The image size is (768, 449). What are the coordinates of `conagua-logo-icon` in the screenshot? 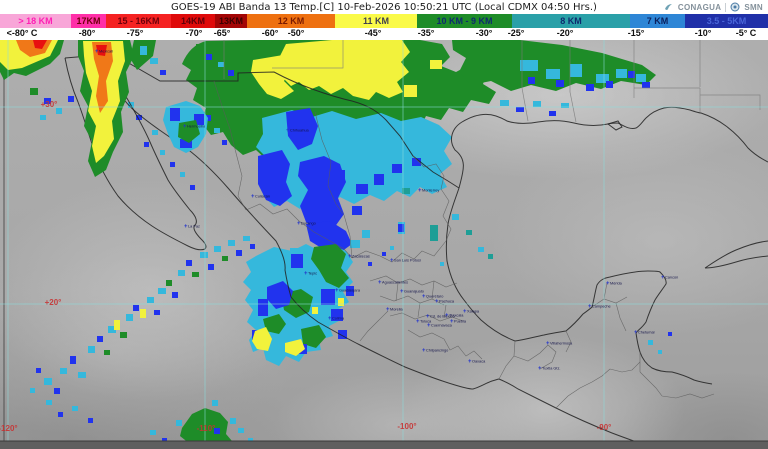 It's located at (668, 7).